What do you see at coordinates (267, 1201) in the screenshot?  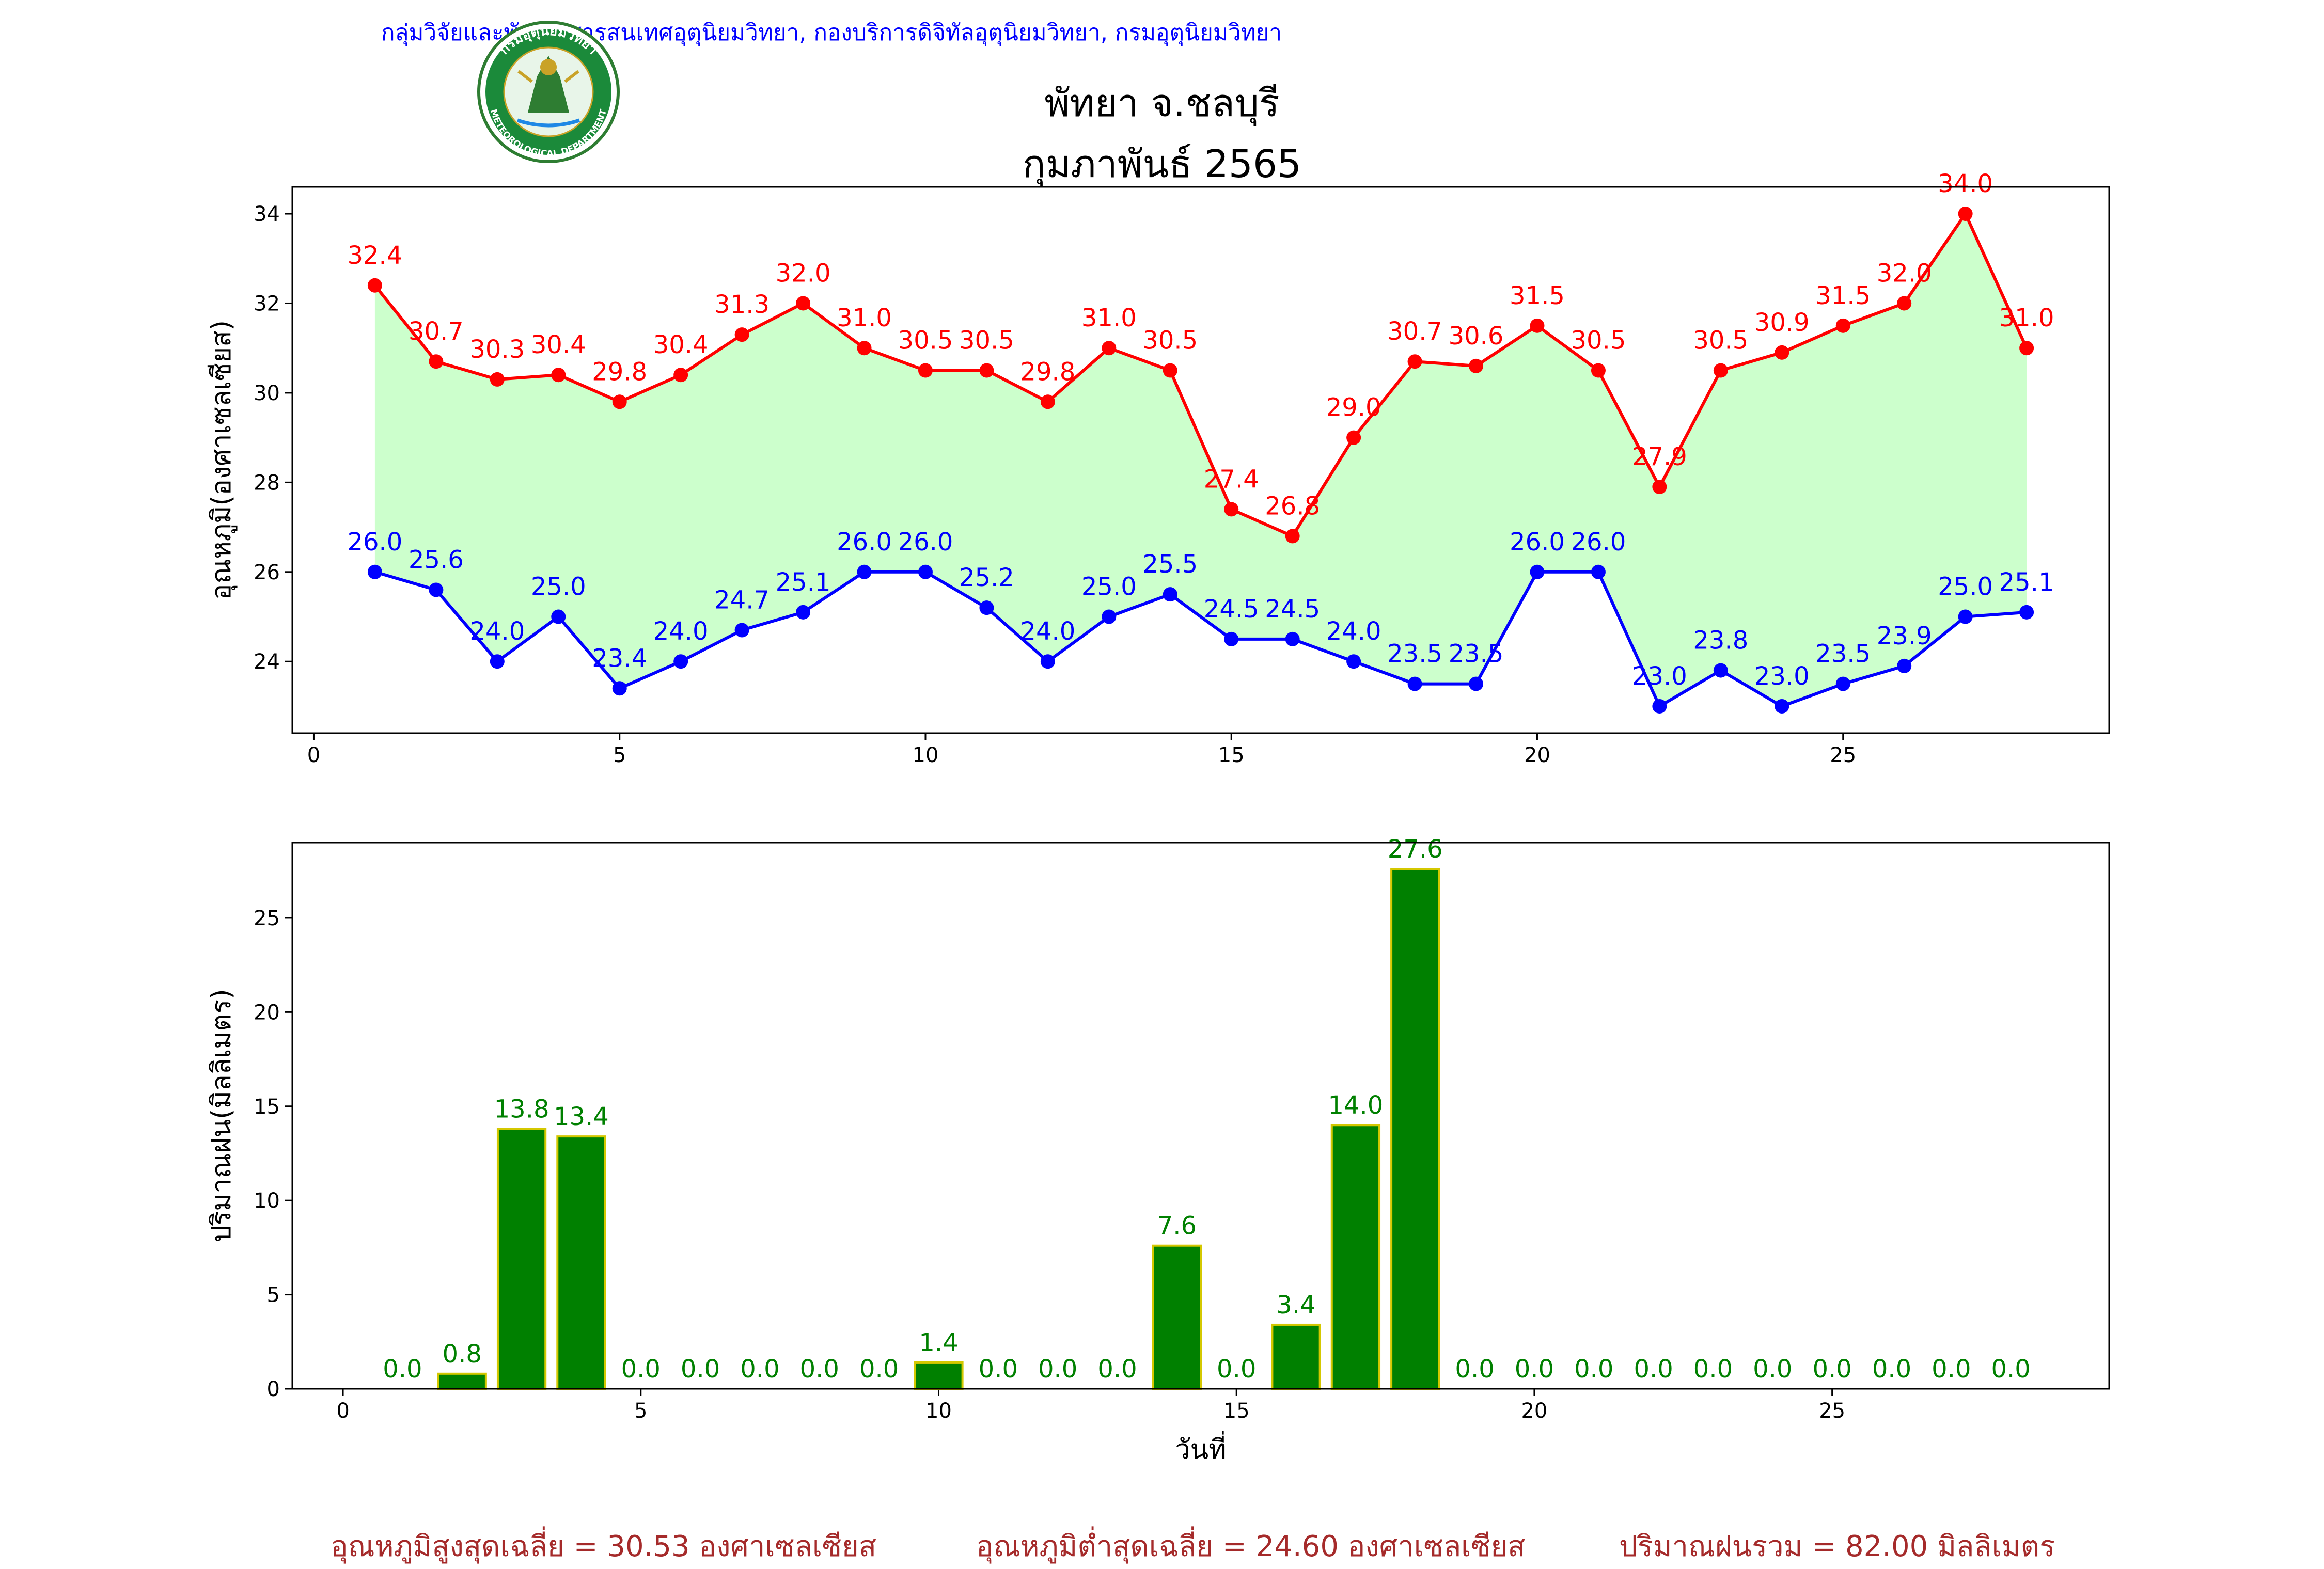 I see `y-tick-label: 10` at bounding box center [267, 1201].